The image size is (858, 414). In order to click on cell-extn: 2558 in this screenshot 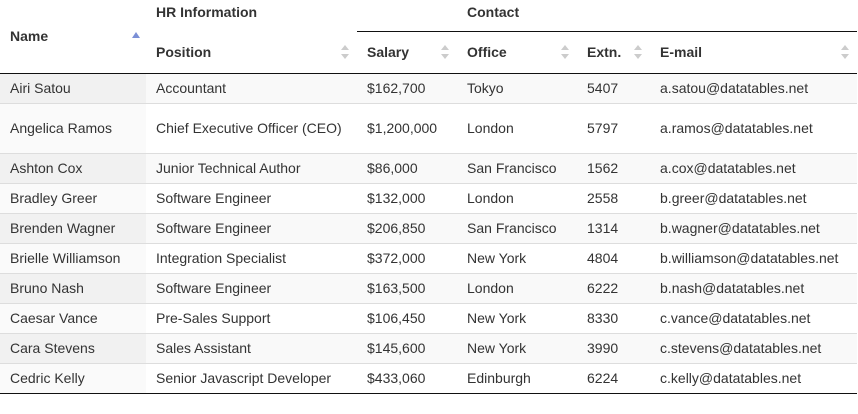, I will do `click(614, 197)`.